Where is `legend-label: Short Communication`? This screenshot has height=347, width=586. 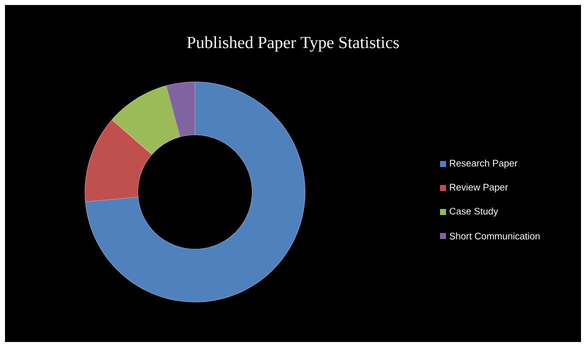 legend-label: Short Communication is located at coordinates (495, 236).